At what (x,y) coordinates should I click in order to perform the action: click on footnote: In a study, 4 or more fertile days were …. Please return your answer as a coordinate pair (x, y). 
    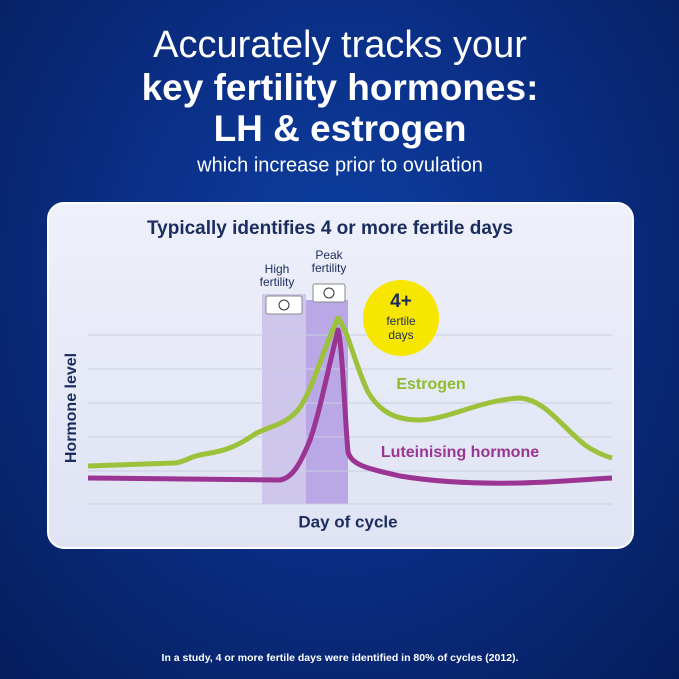
    Looking at the image, I should click on (340, 658).